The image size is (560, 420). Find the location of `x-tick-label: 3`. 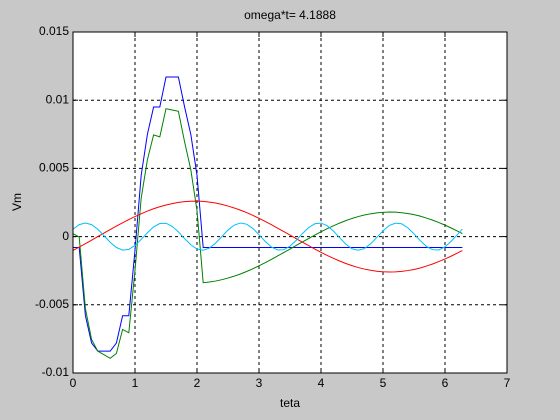

x-tick-label: 3 is located at coordinates (259, 383).